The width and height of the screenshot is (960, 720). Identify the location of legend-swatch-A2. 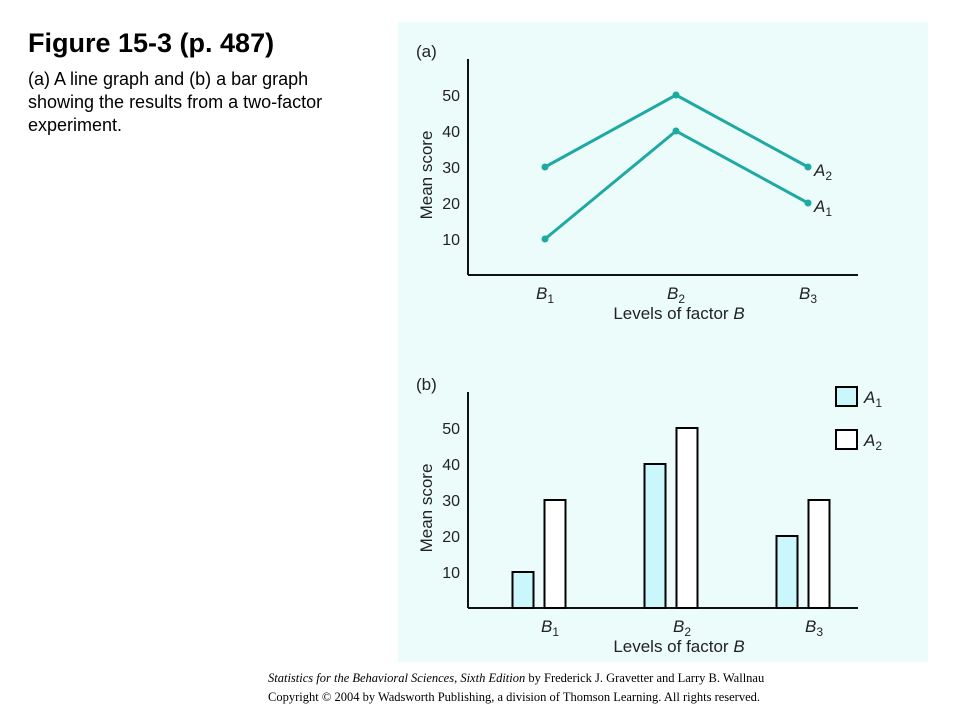
(846, 439).